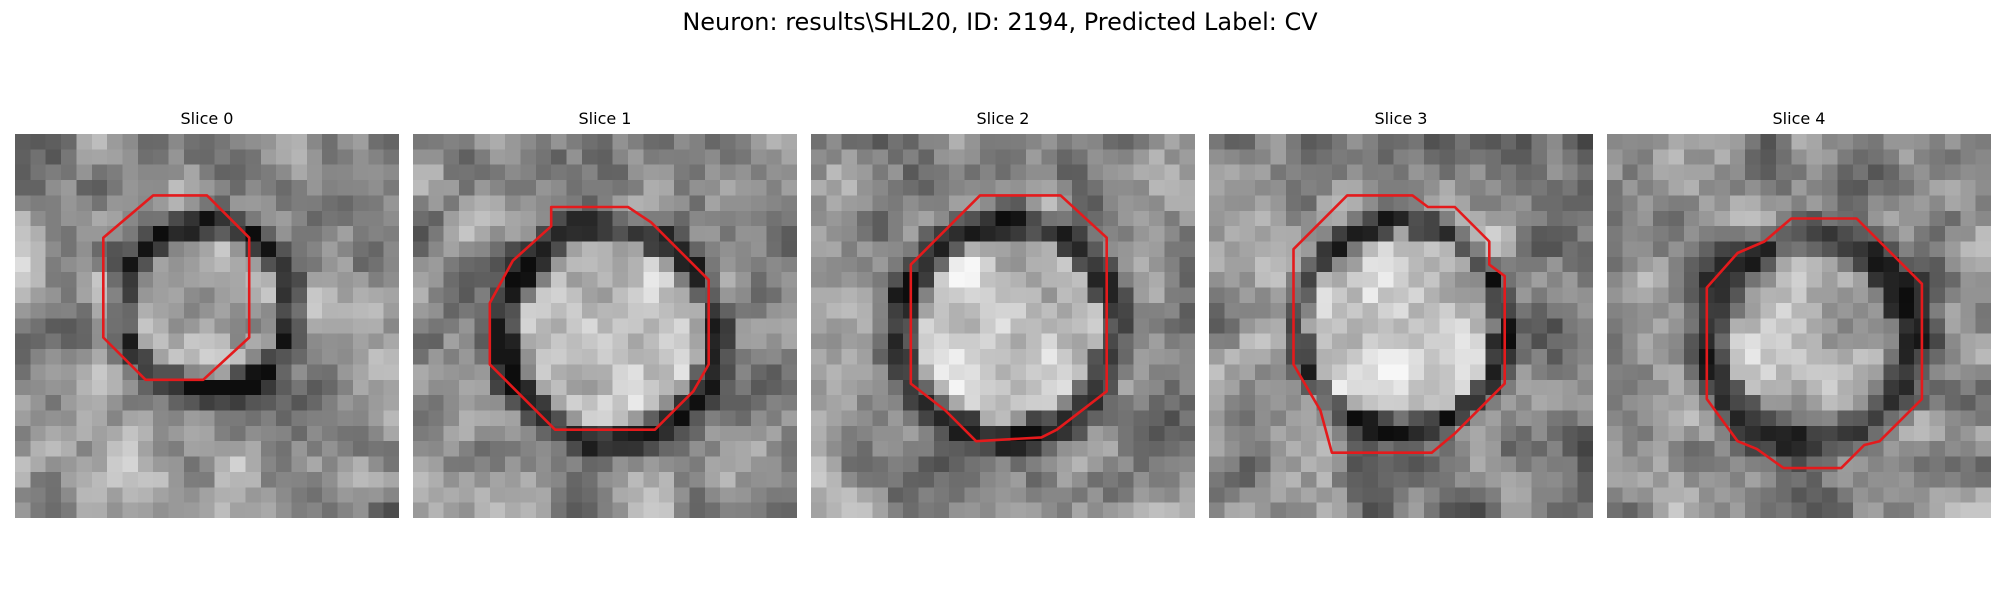 The height and width of the screenshot is (600, 2000). I want to click on slice-title-3: Slice 3, so click(1401, 118).